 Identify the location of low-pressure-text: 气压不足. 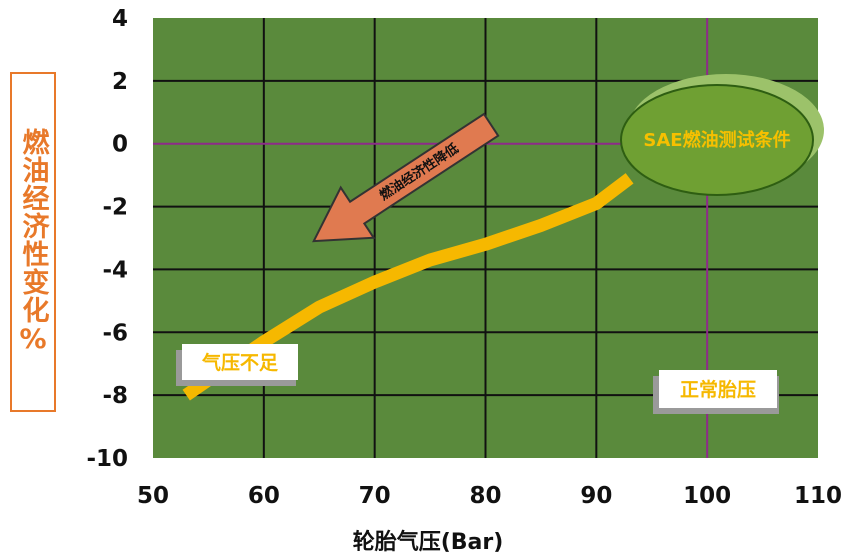
(240, 362).